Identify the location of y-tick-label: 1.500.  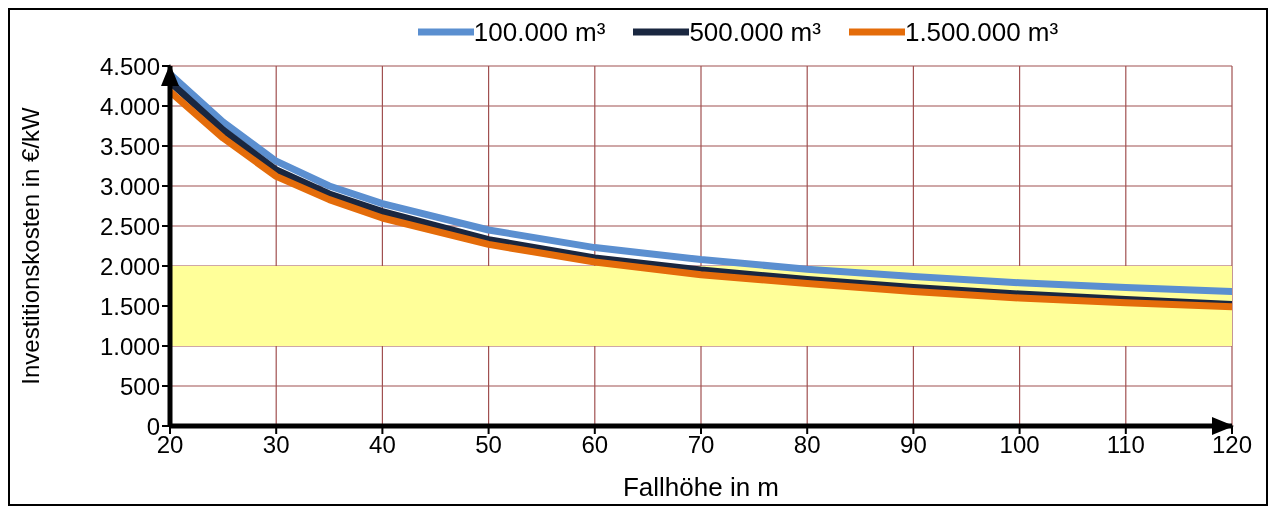
(129, 306).